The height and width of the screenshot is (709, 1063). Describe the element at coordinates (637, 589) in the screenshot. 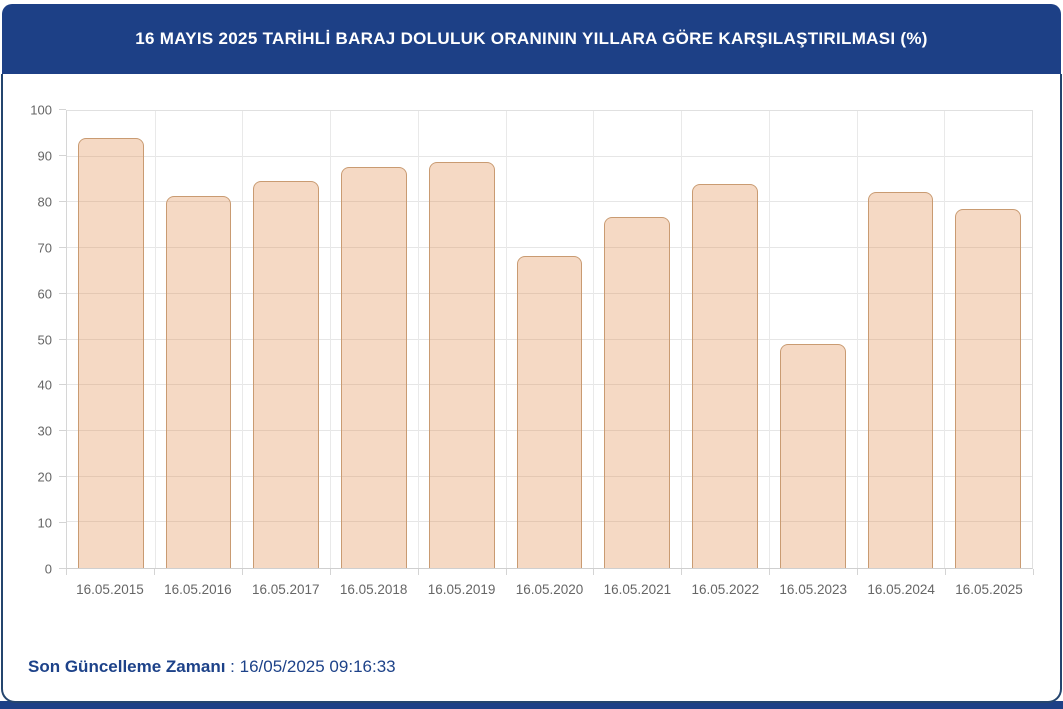

I see `x-axis-tick-label: 16.05.2021` at that location.